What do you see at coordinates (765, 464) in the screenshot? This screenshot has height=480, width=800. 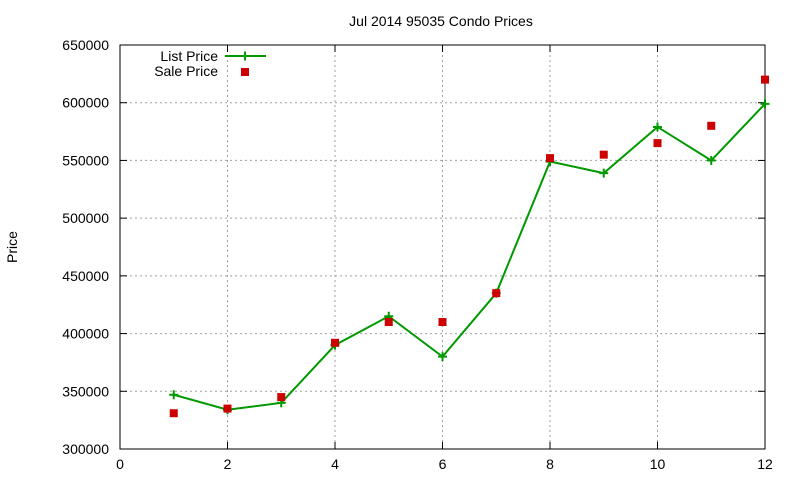 I see `x-tick-label: 12` at bounding box center [765, 464].